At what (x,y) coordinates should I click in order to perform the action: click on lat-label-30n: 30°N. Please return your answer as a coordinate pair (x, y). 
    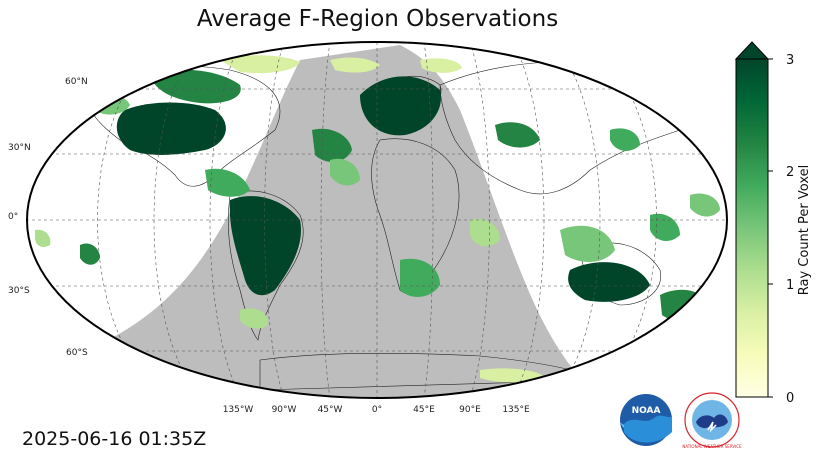
    Looking at the image, I should click on (19, 148).